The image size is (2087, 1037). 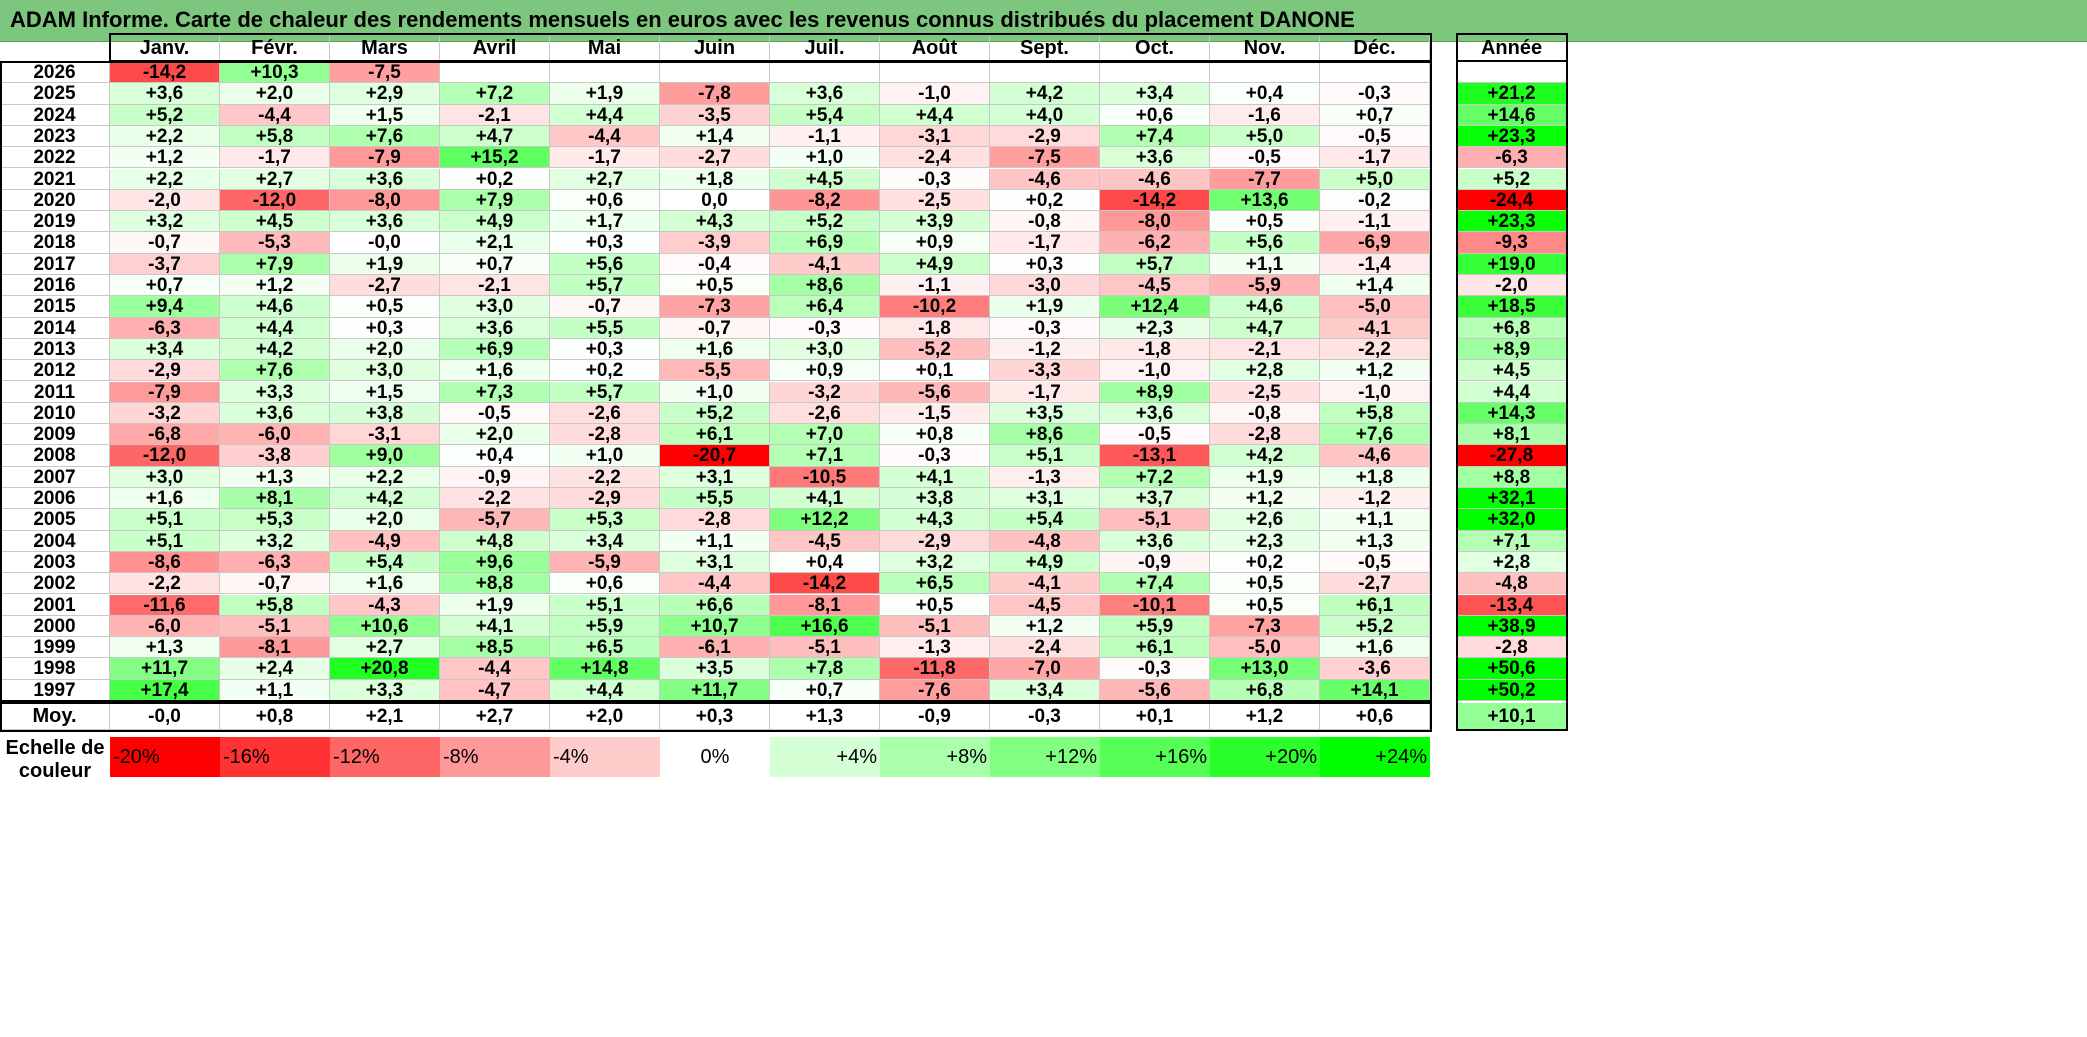 I want to click on row-year-label: 2010, so click(x=55, y=413).